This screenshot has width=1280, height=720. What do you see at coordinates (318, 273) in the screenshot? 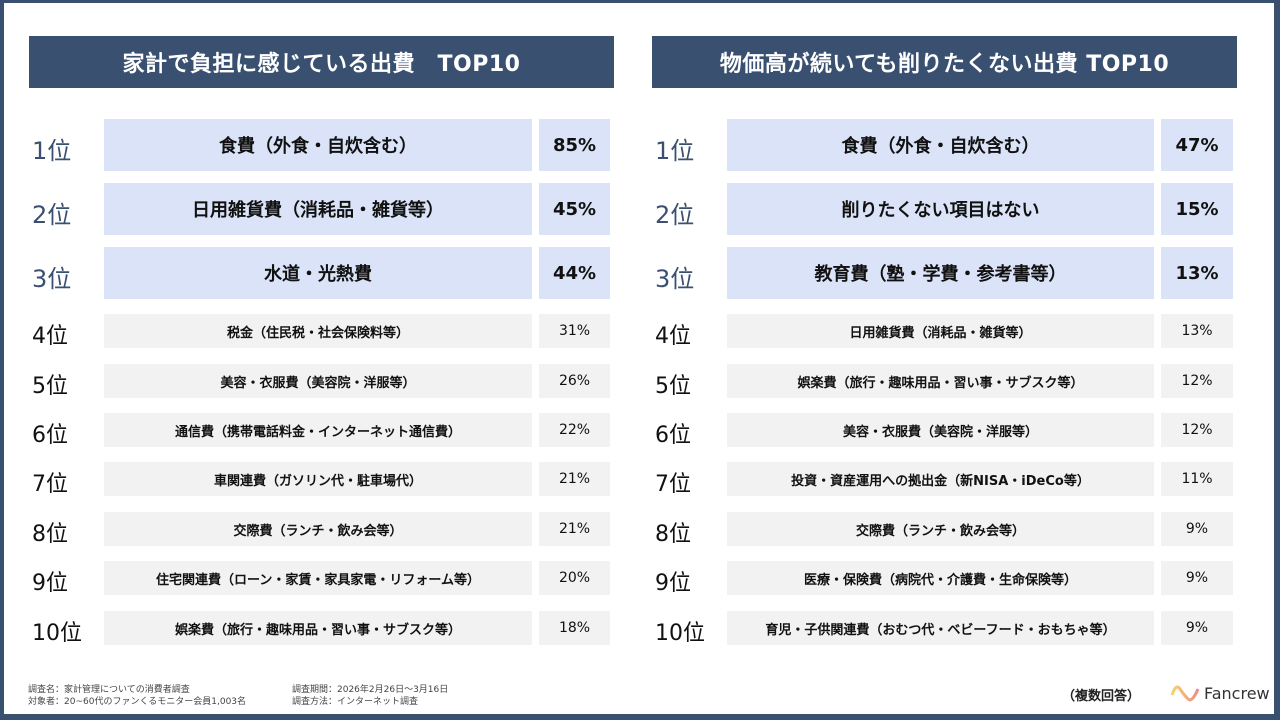
I see `item-label: 水道・光熱費` at bounding box center [318, 273].